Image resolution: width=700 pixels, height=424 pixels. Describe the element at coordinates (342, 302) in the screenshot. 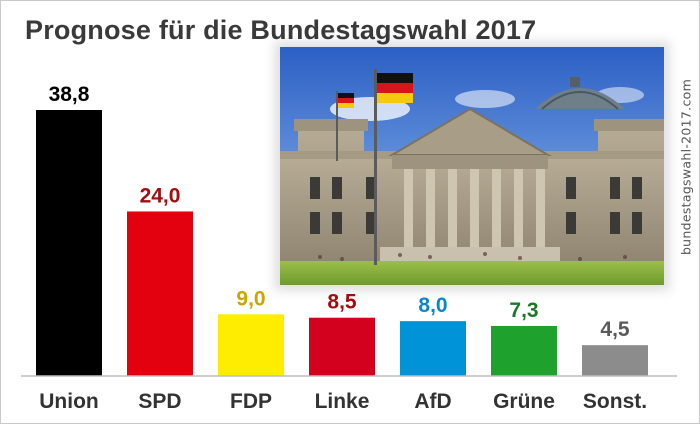

I see `value-label-3: 8,5` at that location.